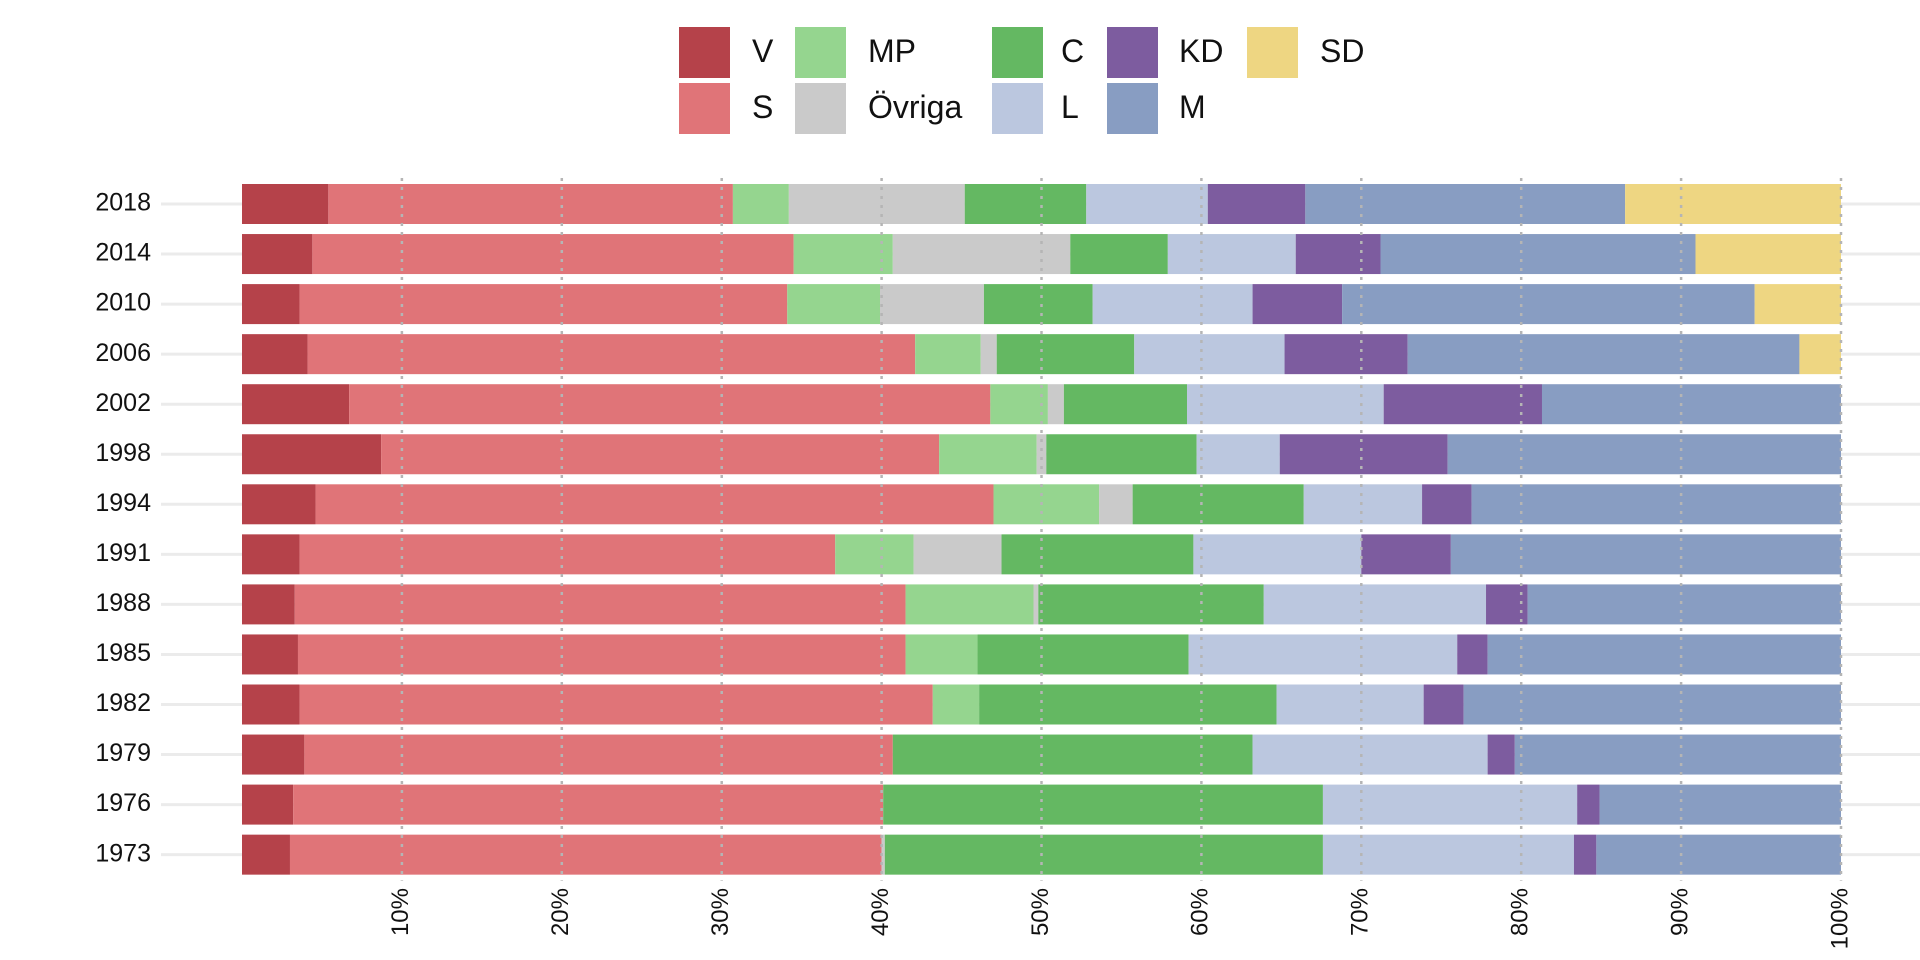 The image size is (1920, 960). What do you see at coordinates (1072, 51) in the screenshot?
I see `legend-label: C` at bounding box center [1072, 51].